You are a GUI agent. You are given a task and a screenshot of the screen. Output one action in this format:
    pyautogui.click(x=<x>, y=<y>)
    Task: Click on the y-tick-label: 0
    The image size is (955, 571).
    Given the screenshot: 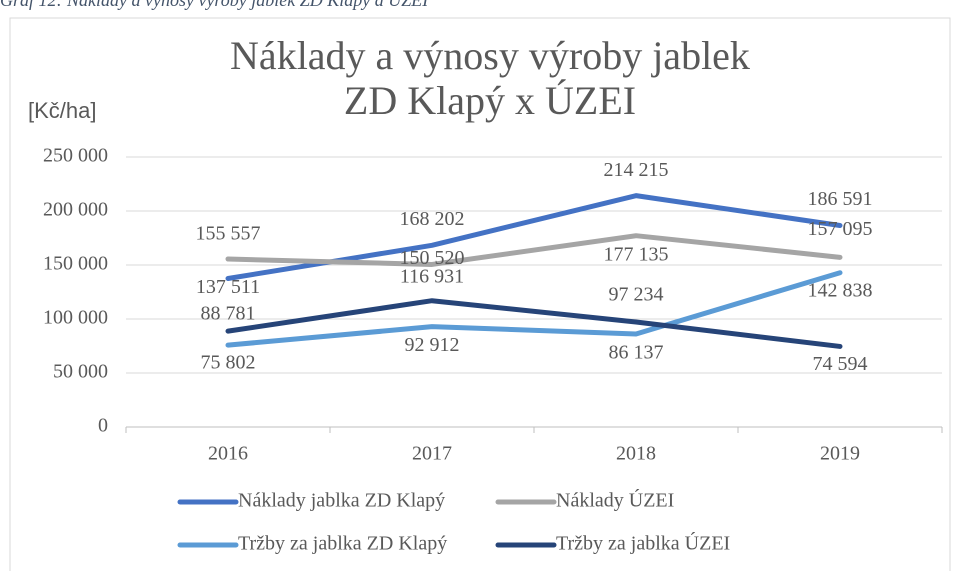 What is the action you would take?
    pyautogui.click(x=103, y=426)
    